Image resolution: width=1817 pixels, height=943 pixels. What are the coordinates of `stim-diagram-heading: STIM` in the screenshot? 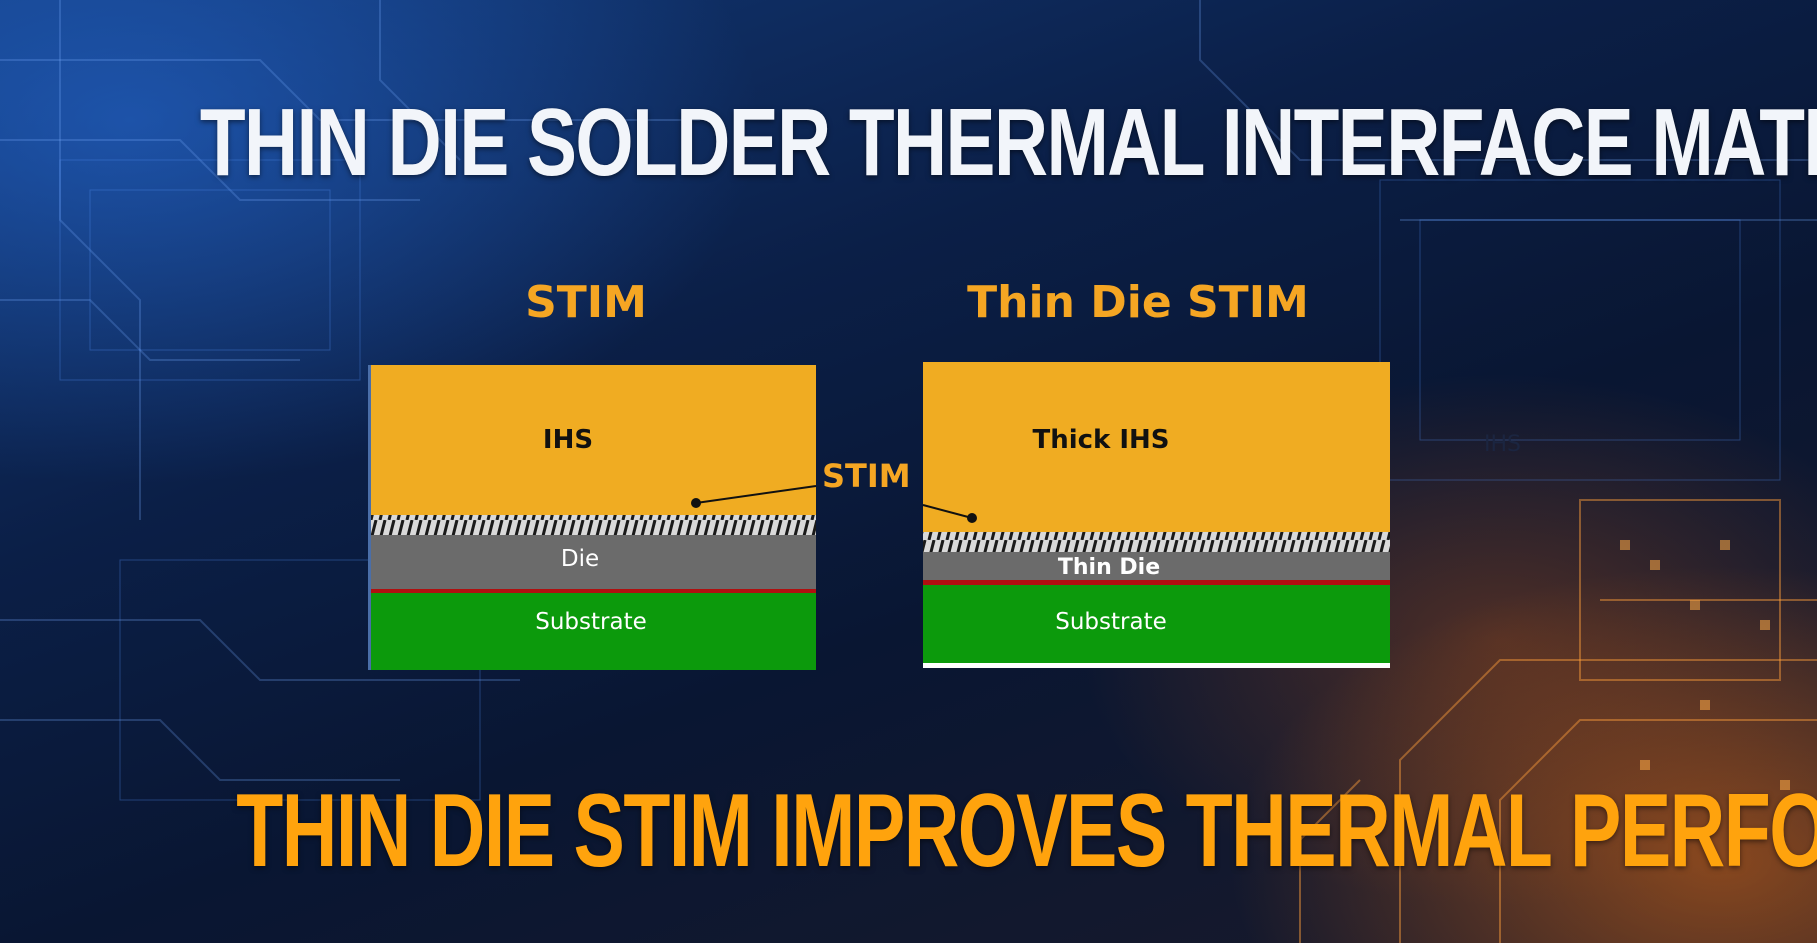 It's located at (586, 302).